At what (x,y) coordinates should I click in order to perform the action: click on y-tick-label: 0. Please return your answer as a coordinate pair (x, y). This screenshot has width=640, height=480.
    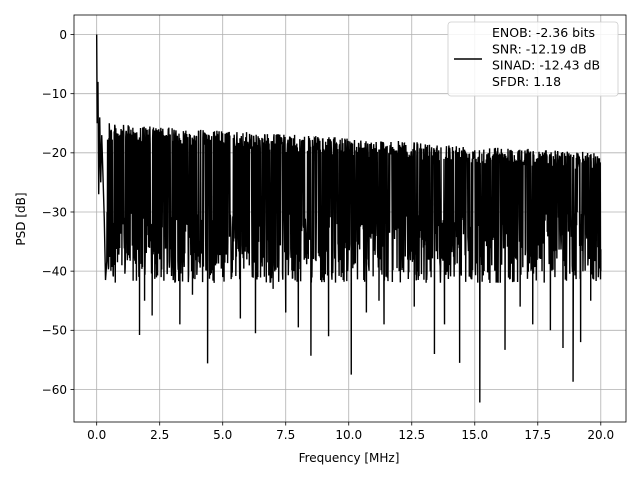
    Looking at the image, I should click on (63, 35).